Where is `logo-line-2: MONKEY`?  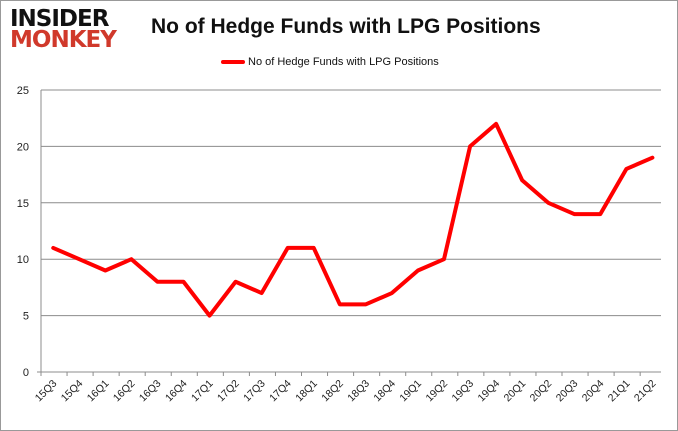
logo-line-2: MONKEY is located at coordinates (63, 40).